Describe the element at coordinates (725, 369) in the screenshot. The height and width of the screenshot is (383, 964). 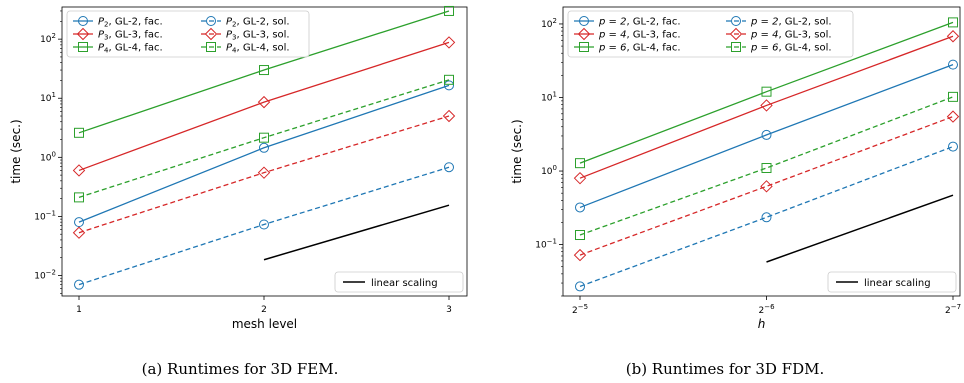
I see `caption-fdm: (b) Runtimes for 3D FDM.` at that location.